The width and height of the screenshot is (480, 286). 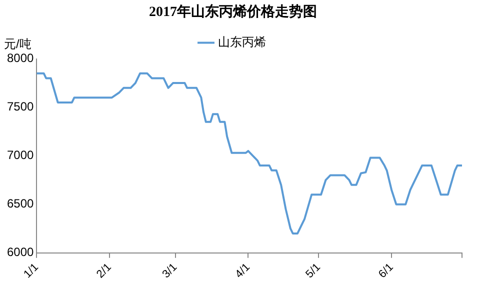 What do you see at coordinates (242, 42) in the screenshot?
I see `legend-label: 山东丙烯` at bounding box center [242, 42].